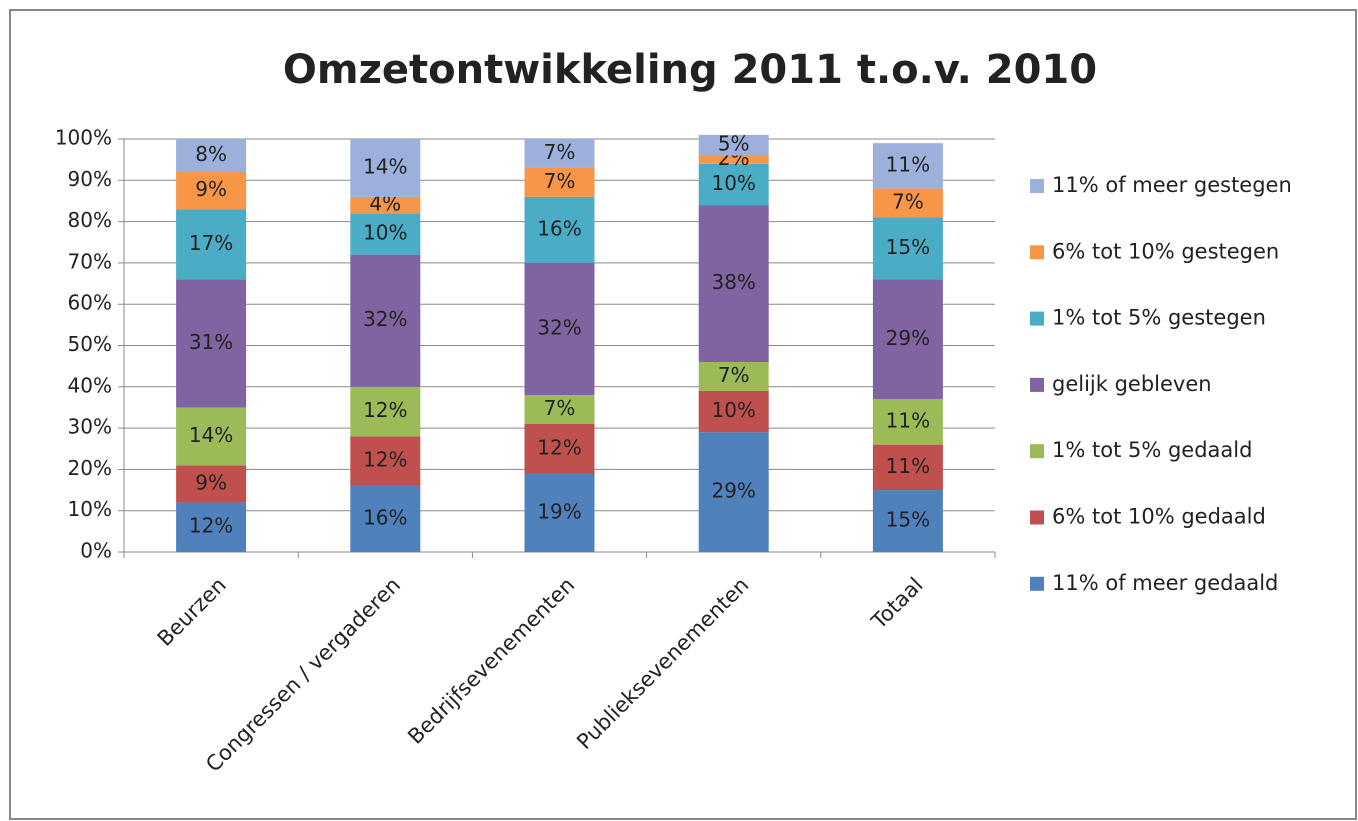  What do you see at coordinates (1159, 318) in the screenshot?
I see `legend-label: 1% tot 5% gestegen` at bounding box center [1159, 318].